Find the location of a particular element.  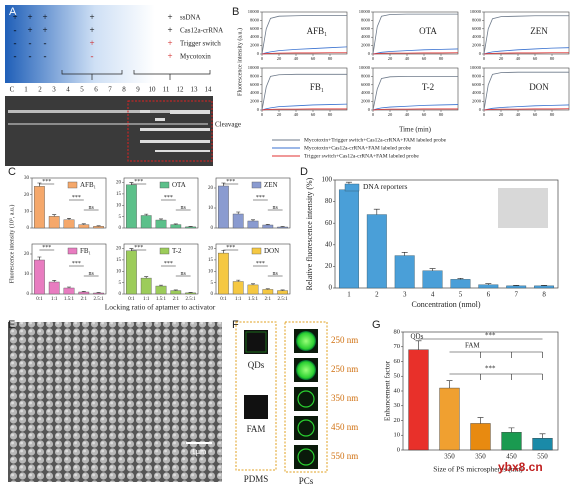

y-axis-label: Enhancement factor is located at coordinates (387, 390).